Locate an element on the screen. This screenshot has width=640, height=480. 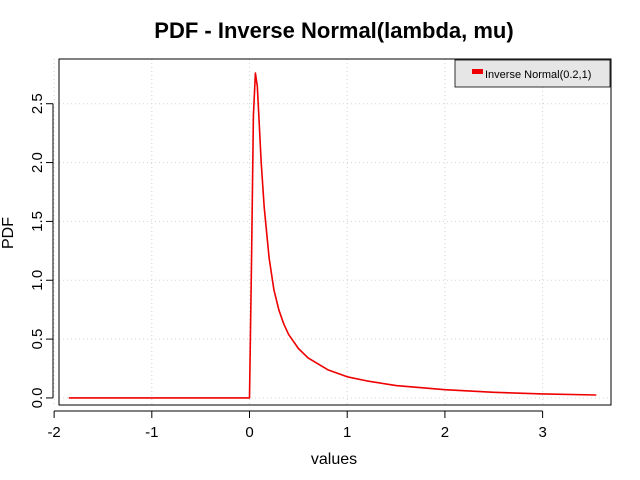
x-tick-label: 1 is located at coordinates (347, 432).